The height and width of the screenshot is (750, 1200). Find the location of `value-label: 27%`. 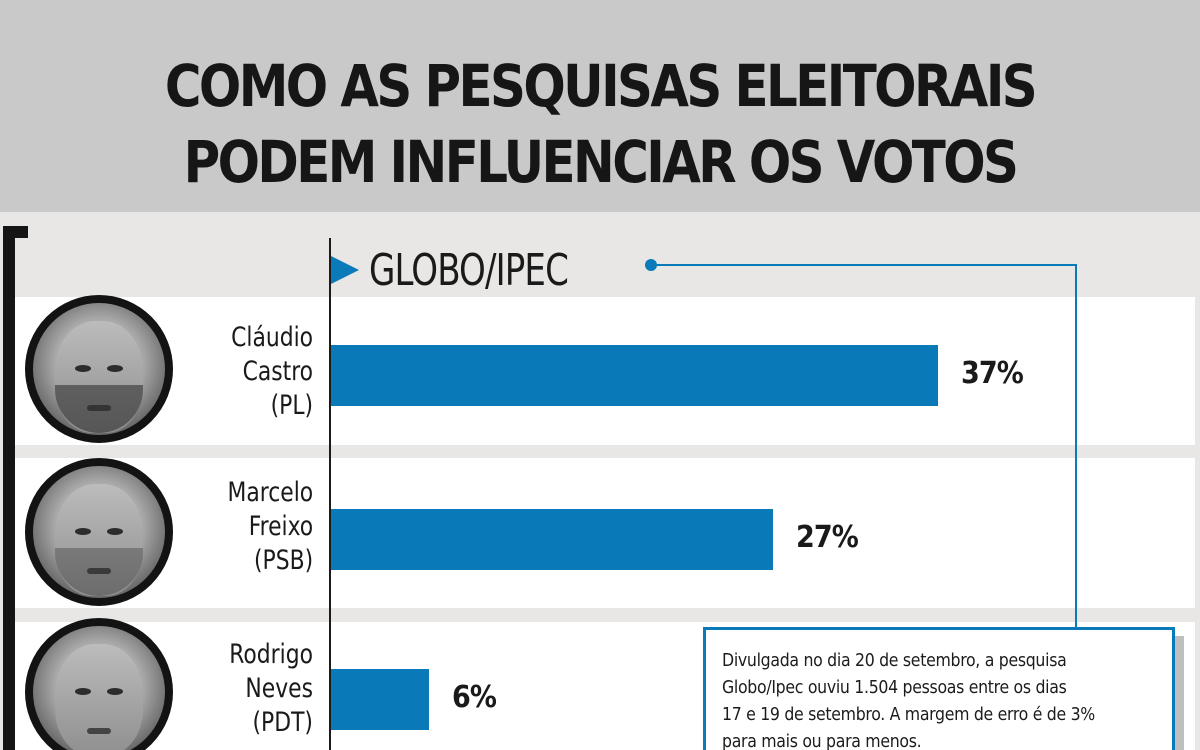

value-label: 27% is located at coordinates (827, 537).